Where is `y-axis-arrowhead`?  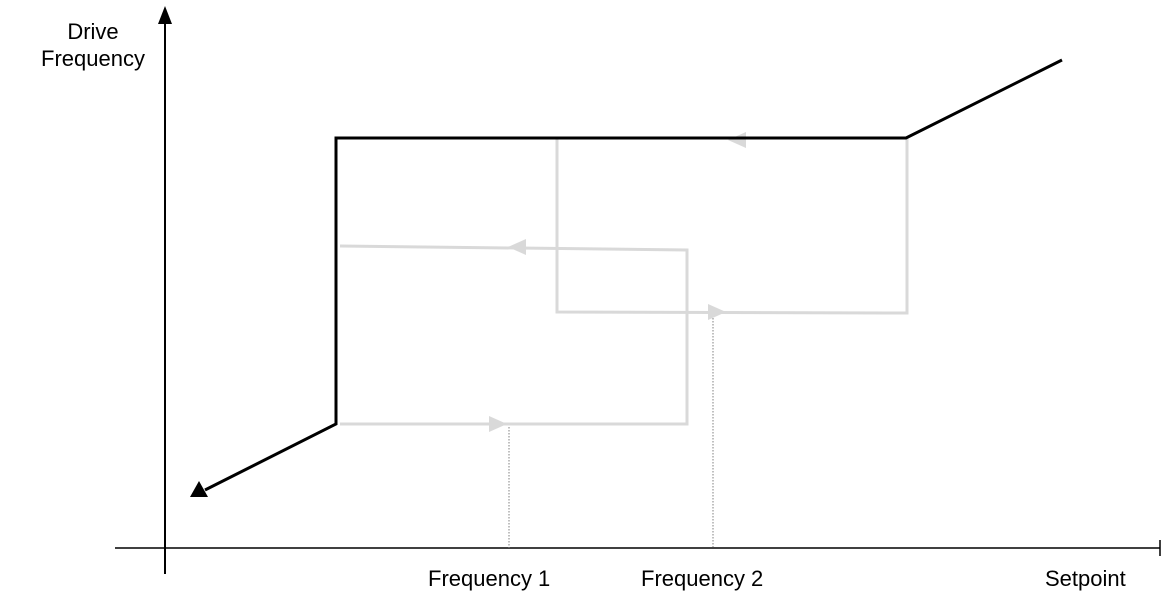 y-axis-arrowhead is located at coordinates (165, 15).